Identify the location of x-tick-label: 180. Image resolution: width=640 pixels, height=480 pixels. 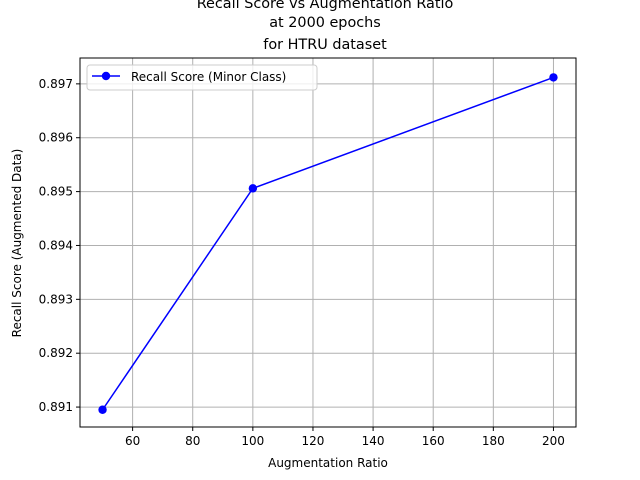
(493, 441).